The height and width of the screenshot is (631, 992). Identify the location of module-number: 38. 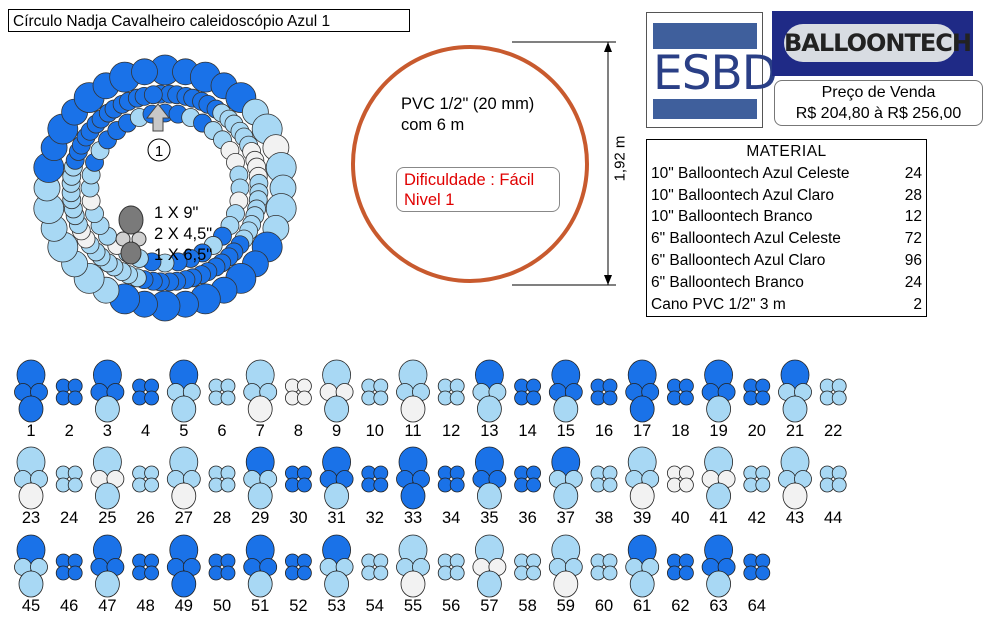
(604, 518).